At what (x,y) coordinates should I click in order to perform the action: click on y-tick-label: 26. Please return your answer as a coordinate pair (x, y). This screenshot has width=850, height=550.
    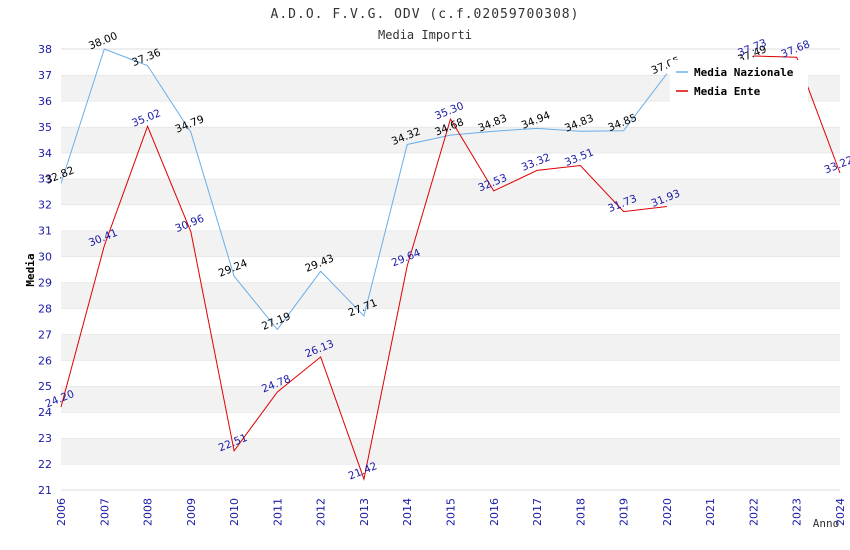
    Looking at the image, I should click on (45, 360).